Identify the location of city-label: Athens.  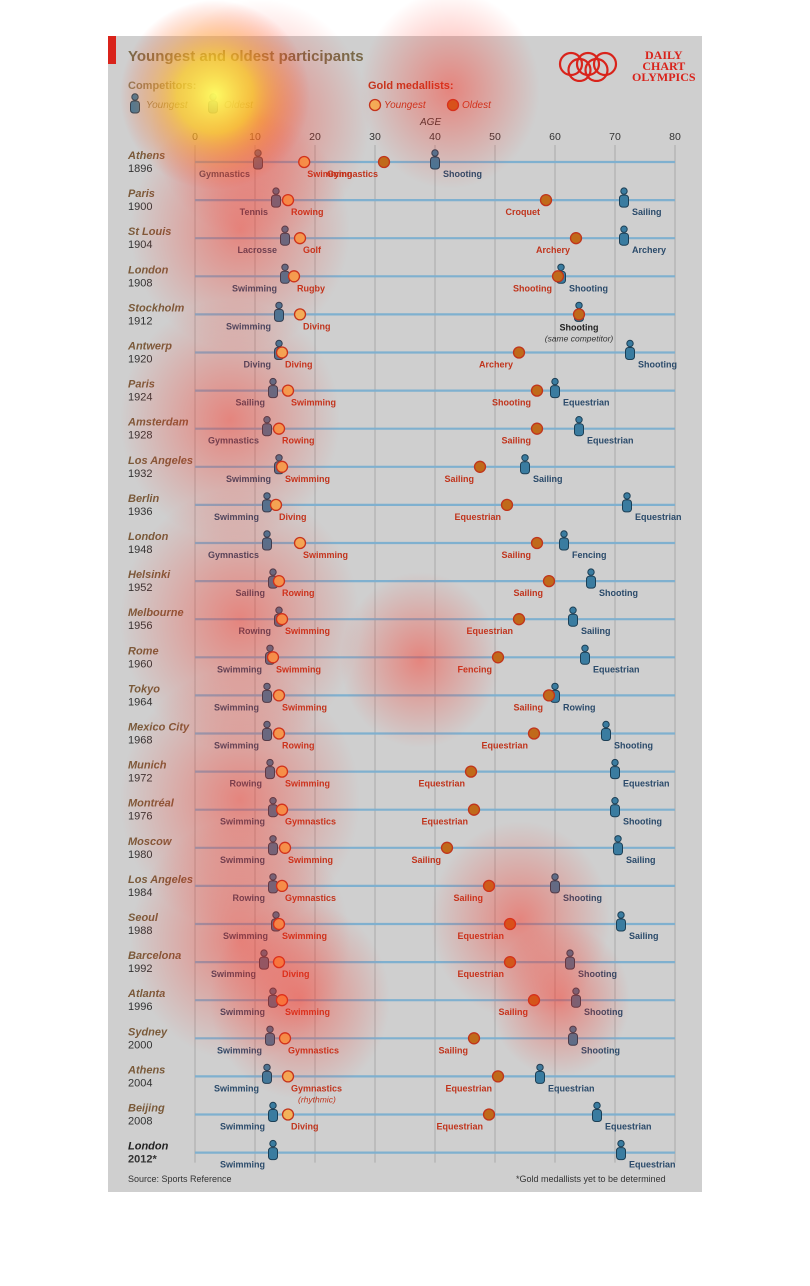
(146, 1070).